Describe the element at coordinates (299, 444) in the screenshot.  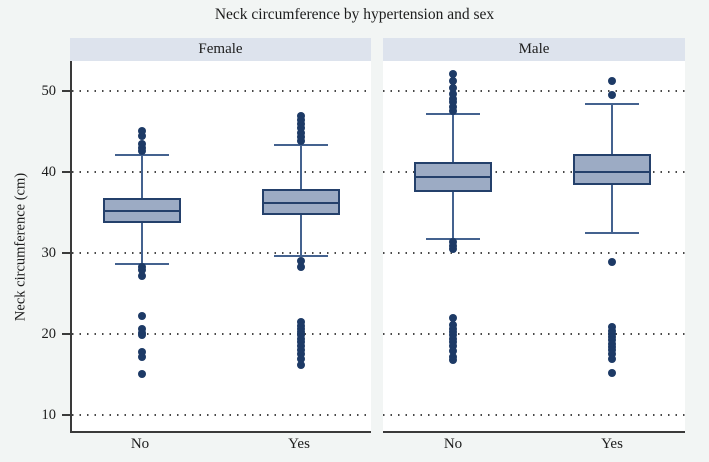
I see `x-category-label-female-yes: Yes` at that location.